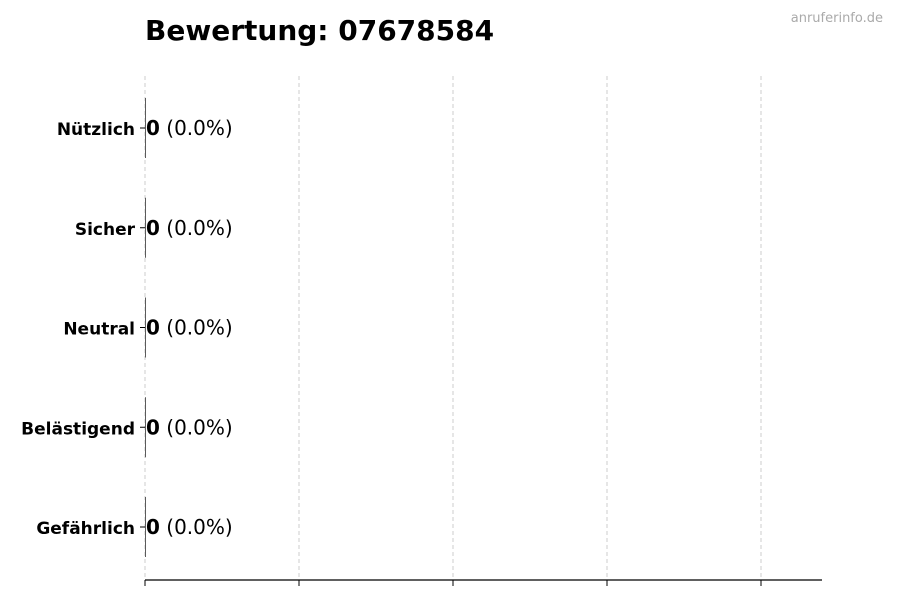  What do you see at coordinates (319, 30) in the screenshot?
I see `chart-title: Bewertung: 07678584` at bounding box center [319, 30].